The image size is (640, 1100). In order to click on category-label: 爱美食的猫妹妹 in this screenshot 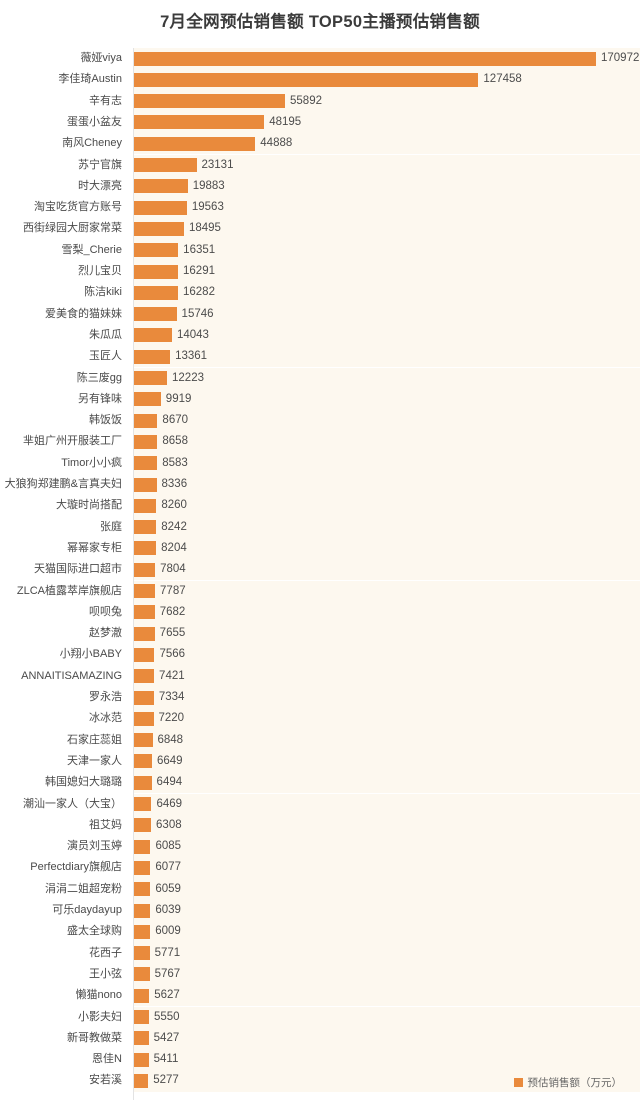, I will do `click(83, 313)`.